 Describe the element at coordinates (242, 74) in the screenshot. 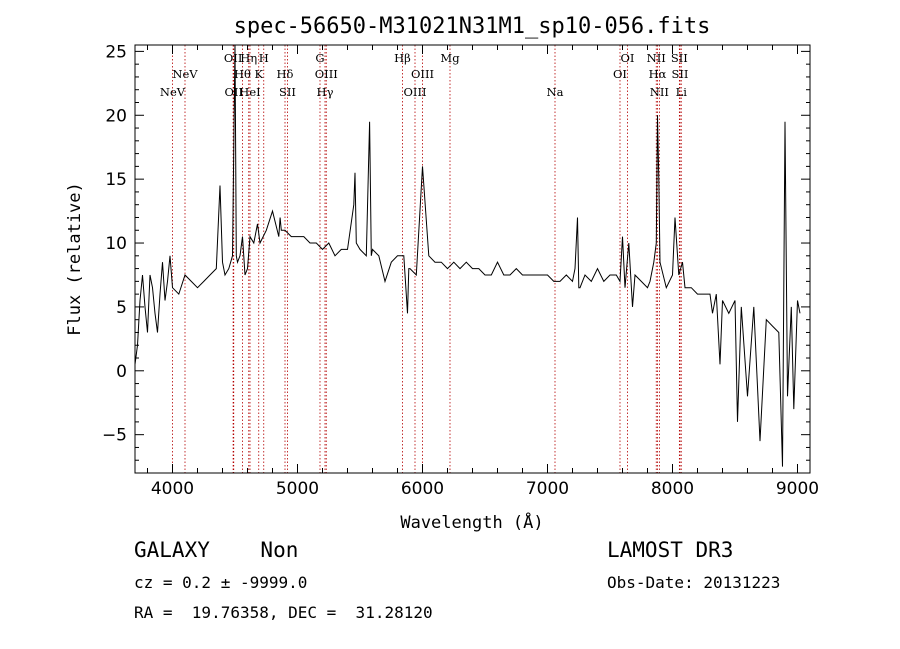

I see `emission-line-label: Hθ` at that location.